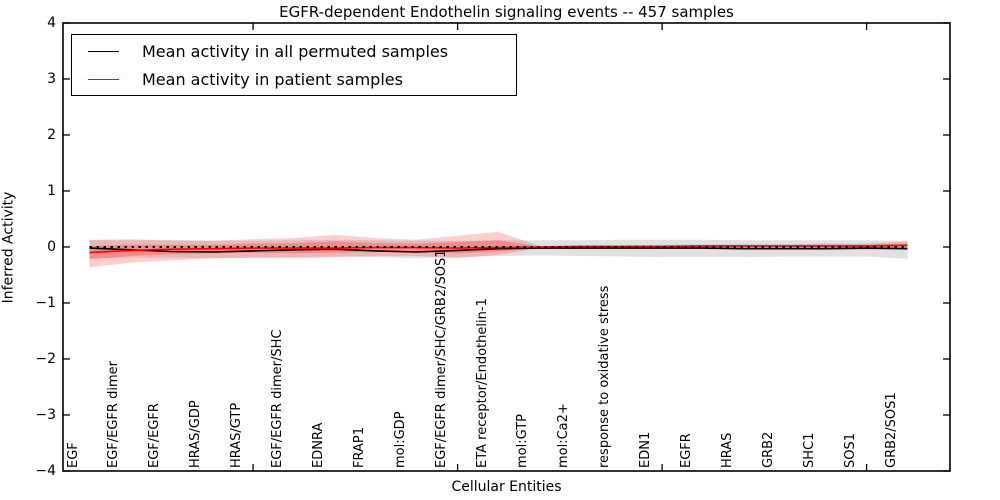  What do you see at coordinates (506, 487) in the screenshot?
I see `x-axis-label: Cellular Entities` at bounding box center [506, 487].